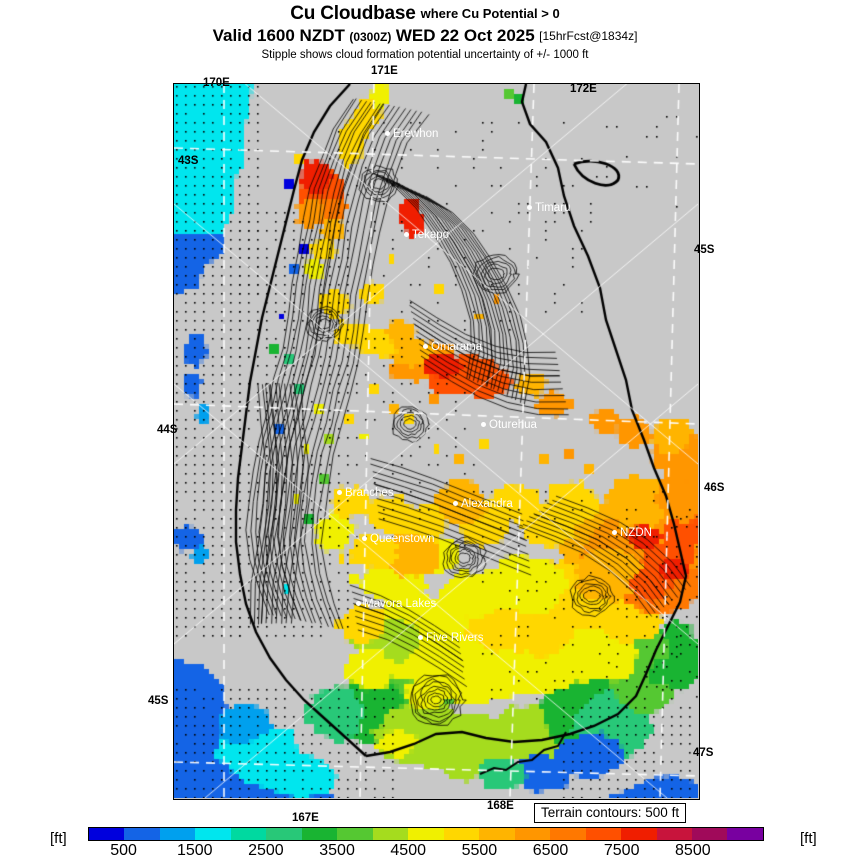  What do you see at coordinates (490, 13) in the screenshot?
I see `title-condition: where Cu Potential > 0` at bounding box center [490, 13].